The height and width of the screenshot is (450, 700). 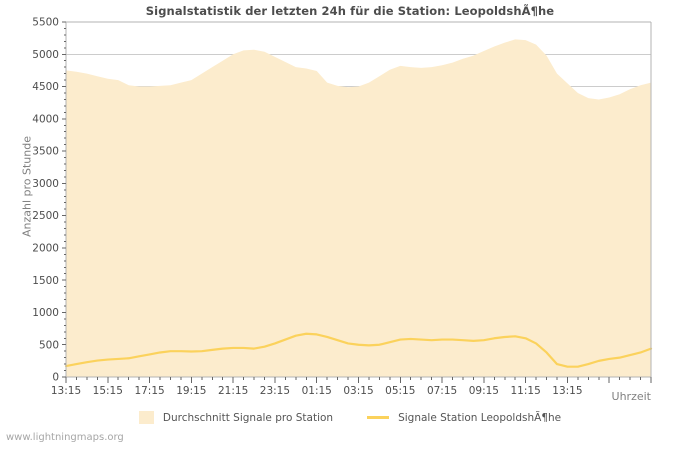 What do you see at coordinates (45, 87) in the screenshot?
I see `svg-text: 4500` at bounding box center [45, 87].